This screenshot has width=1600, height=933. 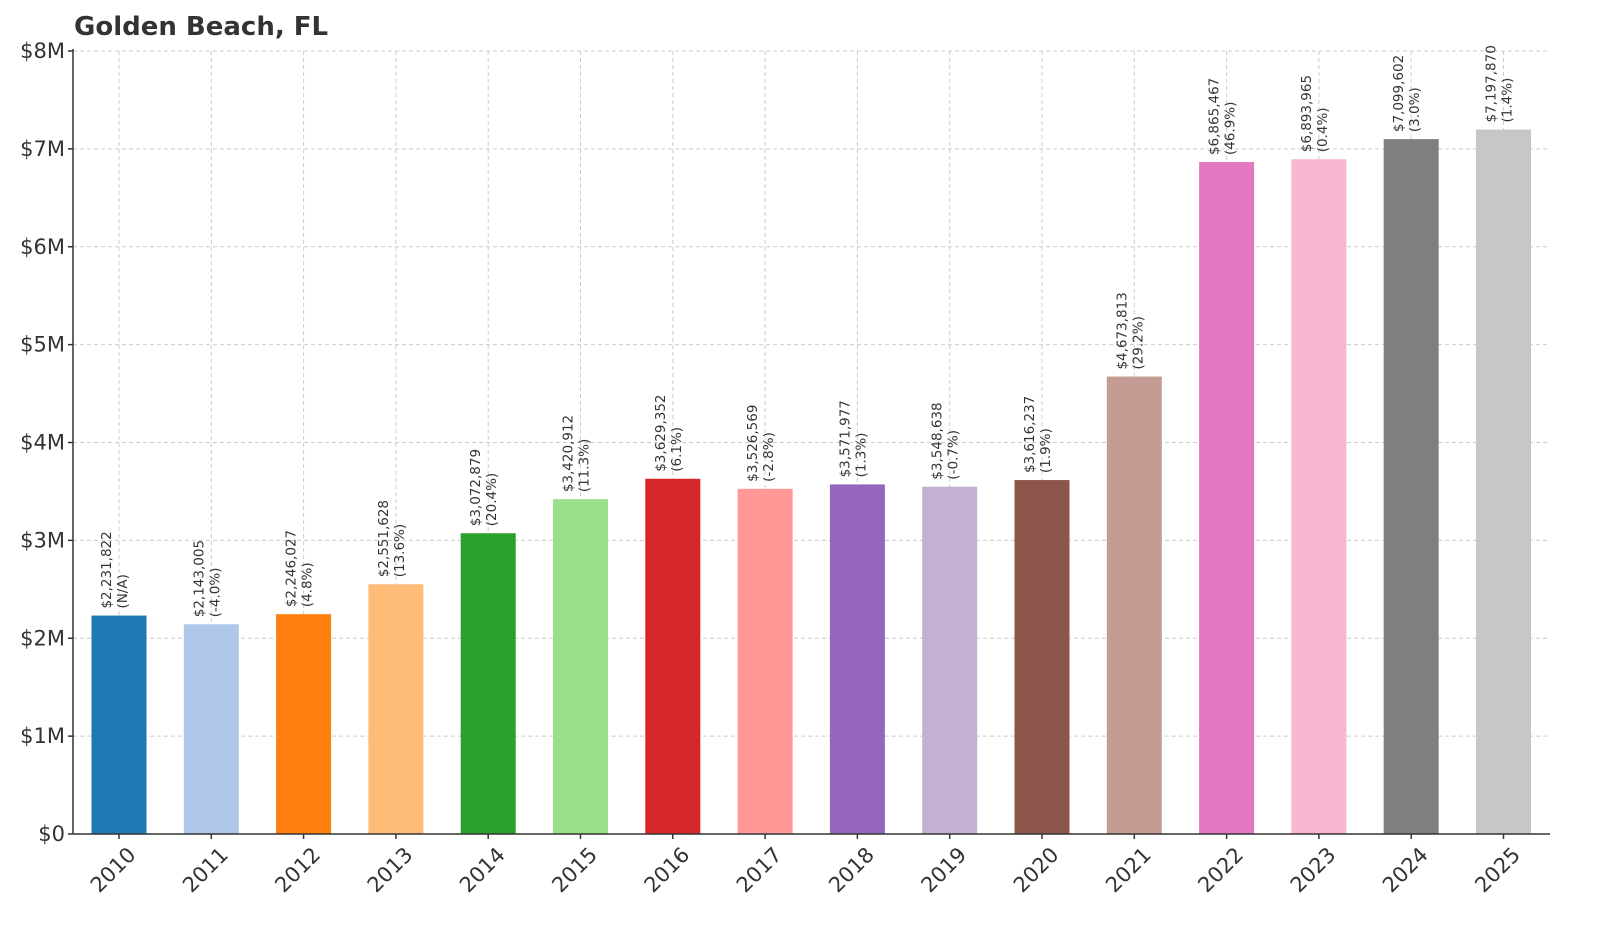 I want to click on bar-value-label: $2,551,628, so click(x=384, y=538).